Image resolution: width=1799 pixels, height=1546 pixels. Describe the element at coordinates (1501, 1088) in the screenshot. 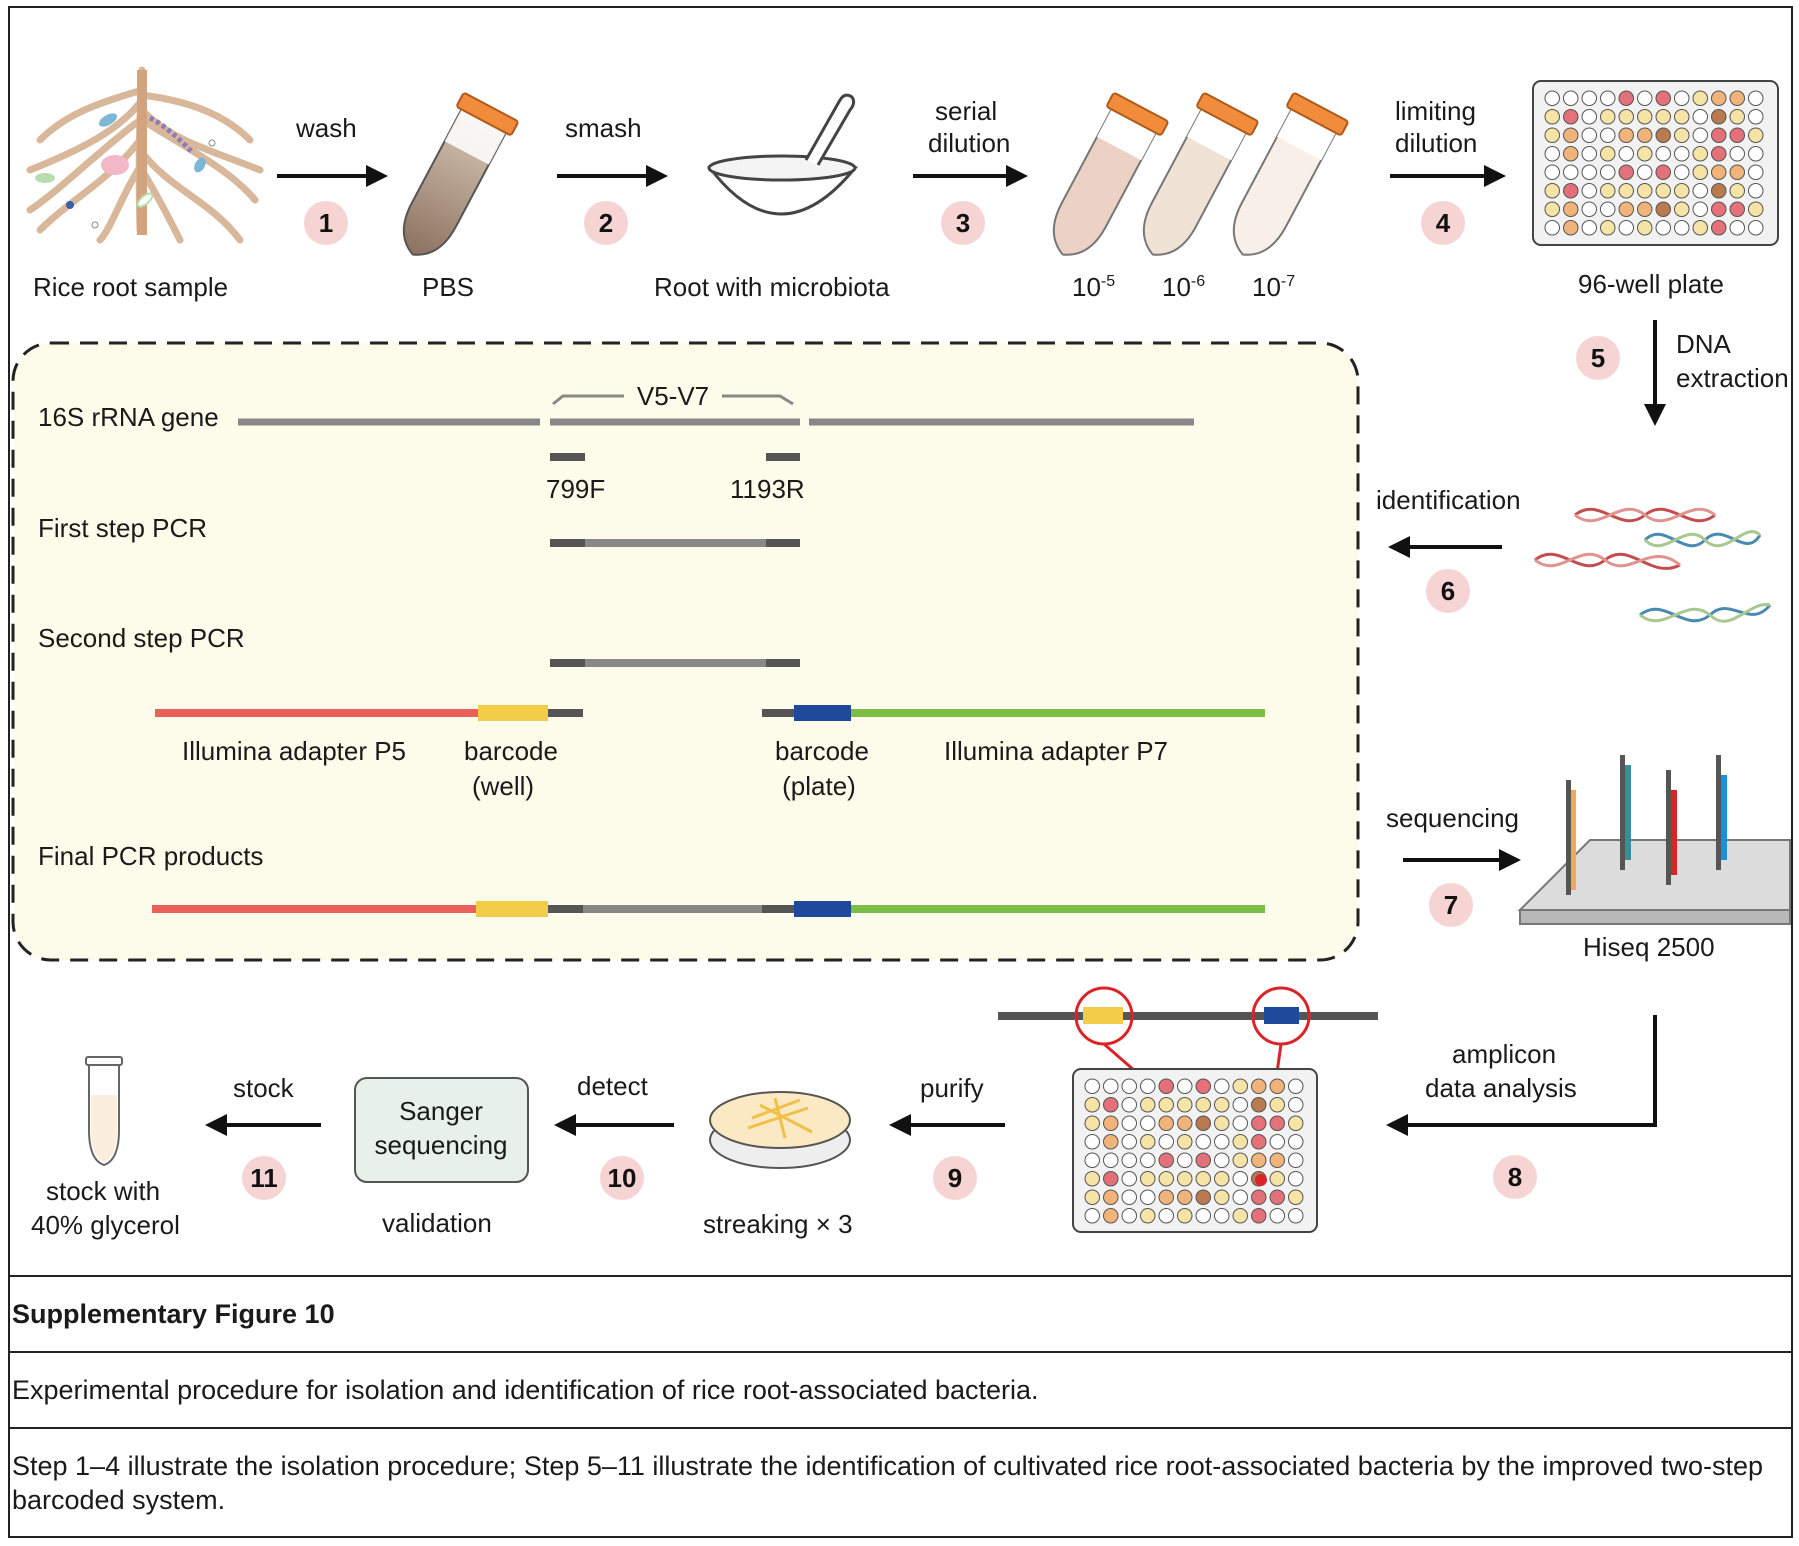

I see `step-8-label-line2: data analysis` at that location.